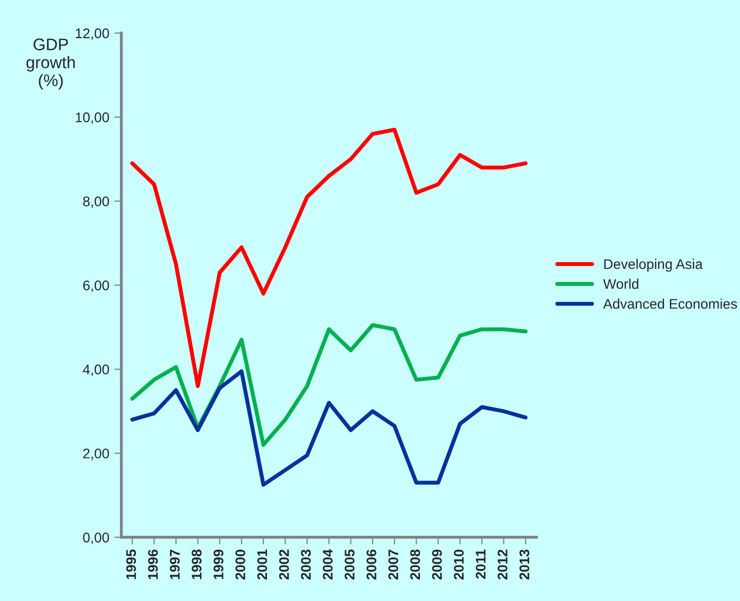  I want to click on y-tick-label: 8,00, so click(96, 202).